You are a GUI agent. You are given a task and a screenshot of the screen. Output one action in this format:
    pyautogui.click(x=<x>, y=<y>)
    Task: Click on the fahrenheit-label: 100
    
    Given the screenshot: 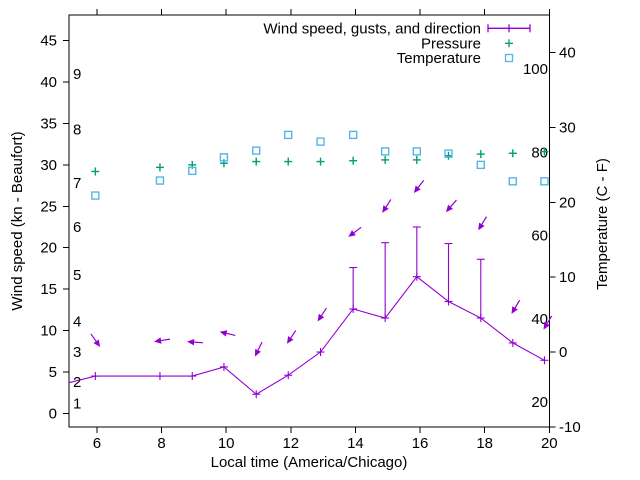 What is the action you would take?
    pyautogui.click(x=535, y=69)
    